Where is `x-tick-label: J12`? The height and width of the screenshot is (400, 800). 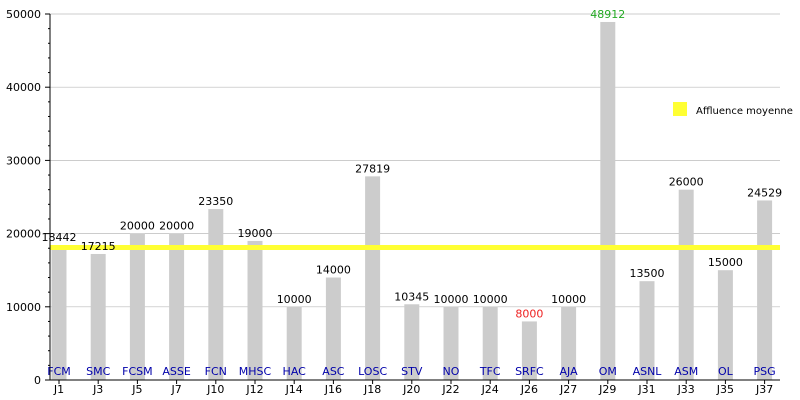 x-tick-label: J12 is located at coordinates (254, 389).